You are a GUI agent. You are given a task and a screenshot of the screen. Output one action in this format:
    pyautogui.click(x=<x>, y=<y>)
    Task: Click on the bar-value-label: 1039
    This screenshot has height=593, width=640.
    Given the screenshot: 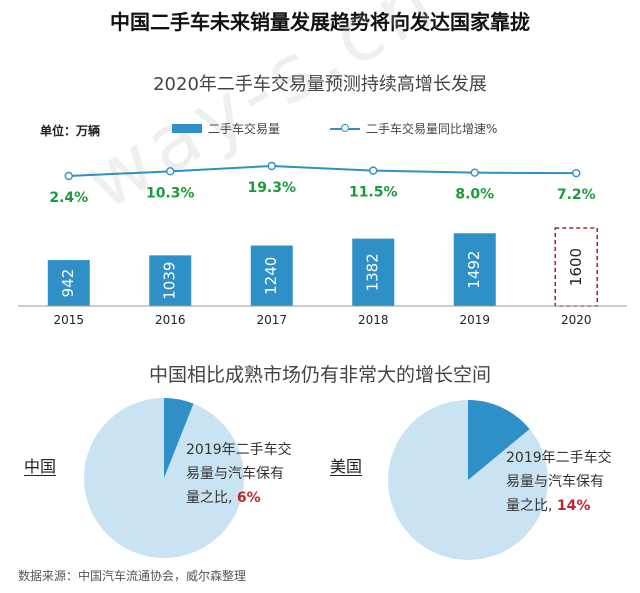 What is the action you would take?
    pyautogui.click(x=170, y=281)
    